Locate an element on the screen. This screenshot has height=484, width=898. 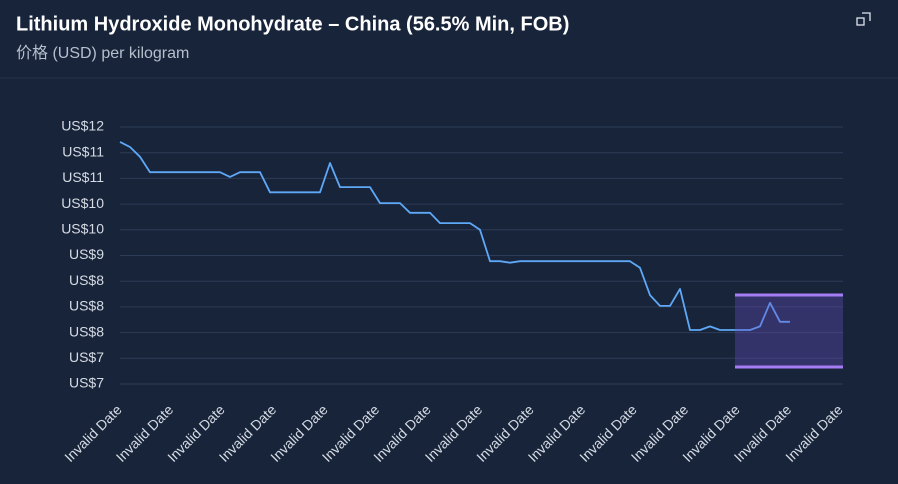
selection-box is located at coordinates (789, 331).